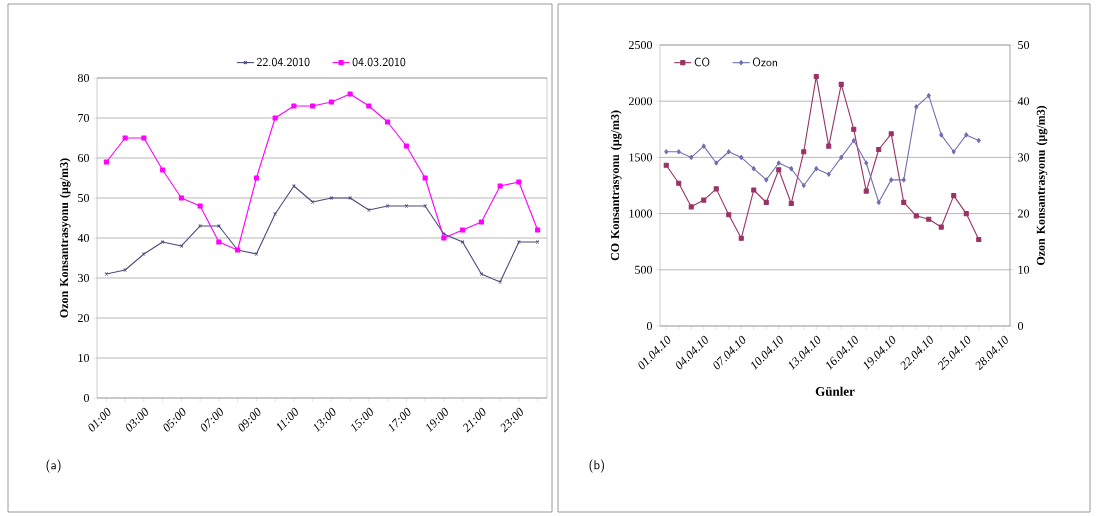 The height and width of the screenshot is (516, 1097). What do you see at coordinates (83, 78) in the screenshot?
I see `y-tick-label: 80` at bounding box center [83, 78].